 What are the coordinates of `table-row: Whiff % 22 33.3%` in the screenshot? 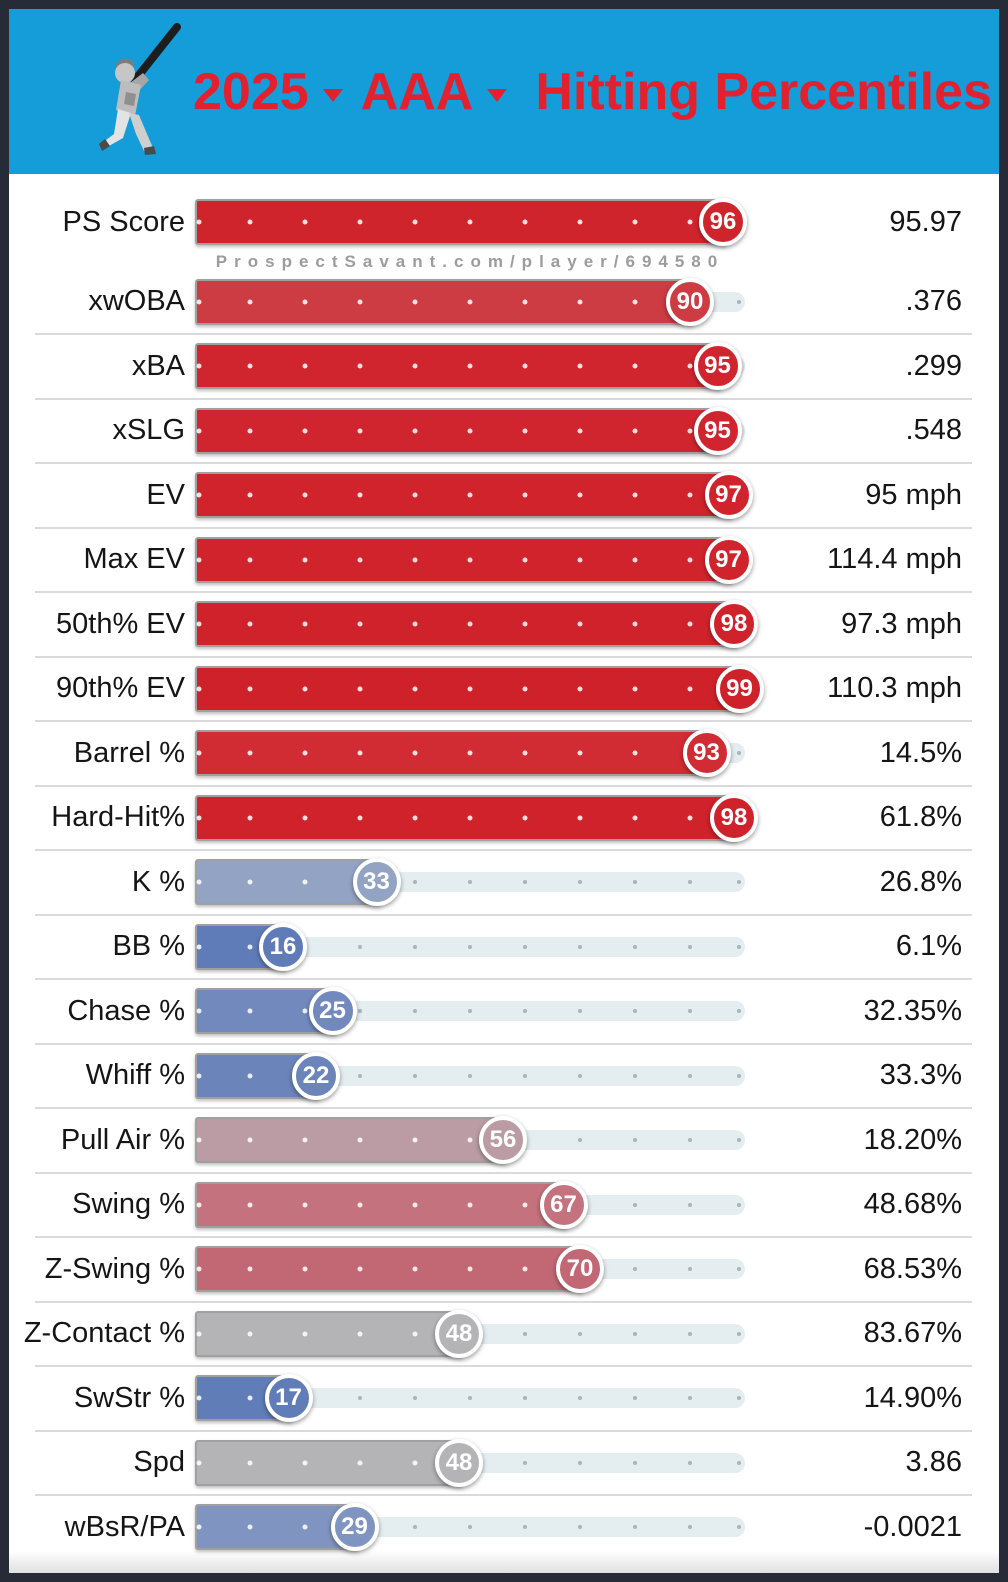 It's located at (504, 1075).